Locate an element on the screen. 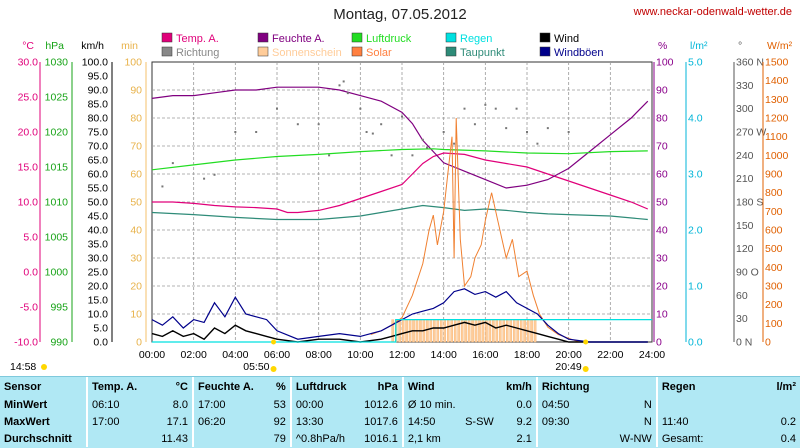  axis-tick-label: 60.0 is located at coordinates (98, 175).